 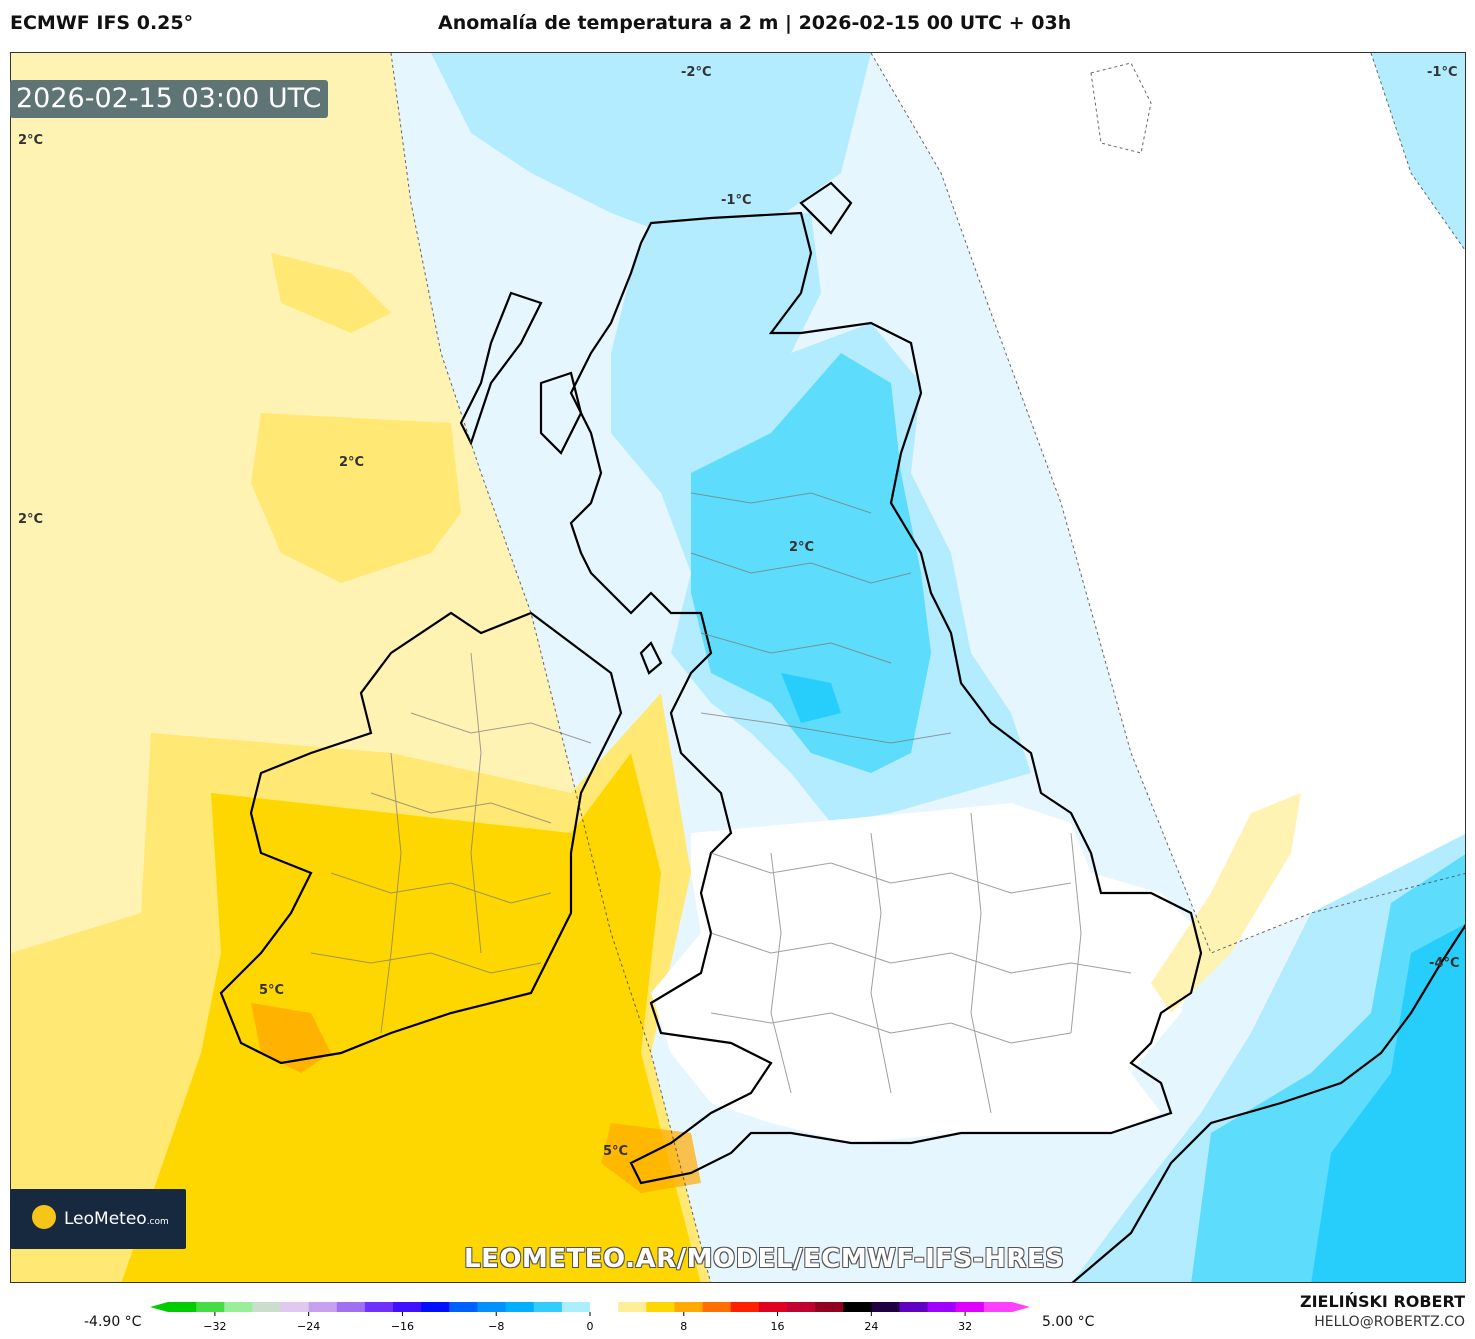 I want to click on skye-coastline, so click(x=561, y=413).